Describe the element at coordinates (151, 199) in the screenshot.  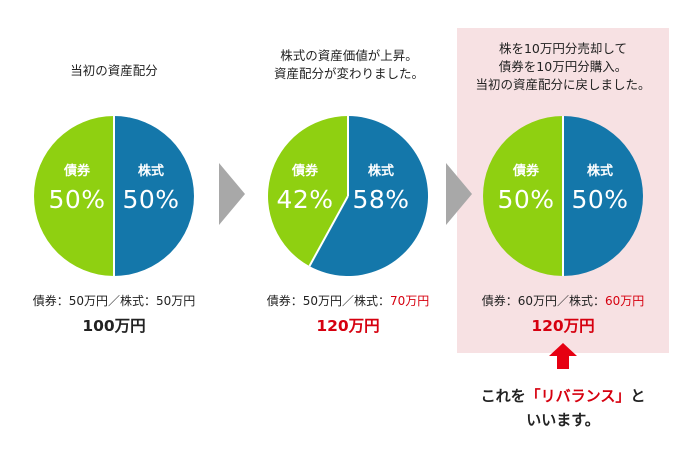
I see `panel-1-stock-percent: 50%` at that location.